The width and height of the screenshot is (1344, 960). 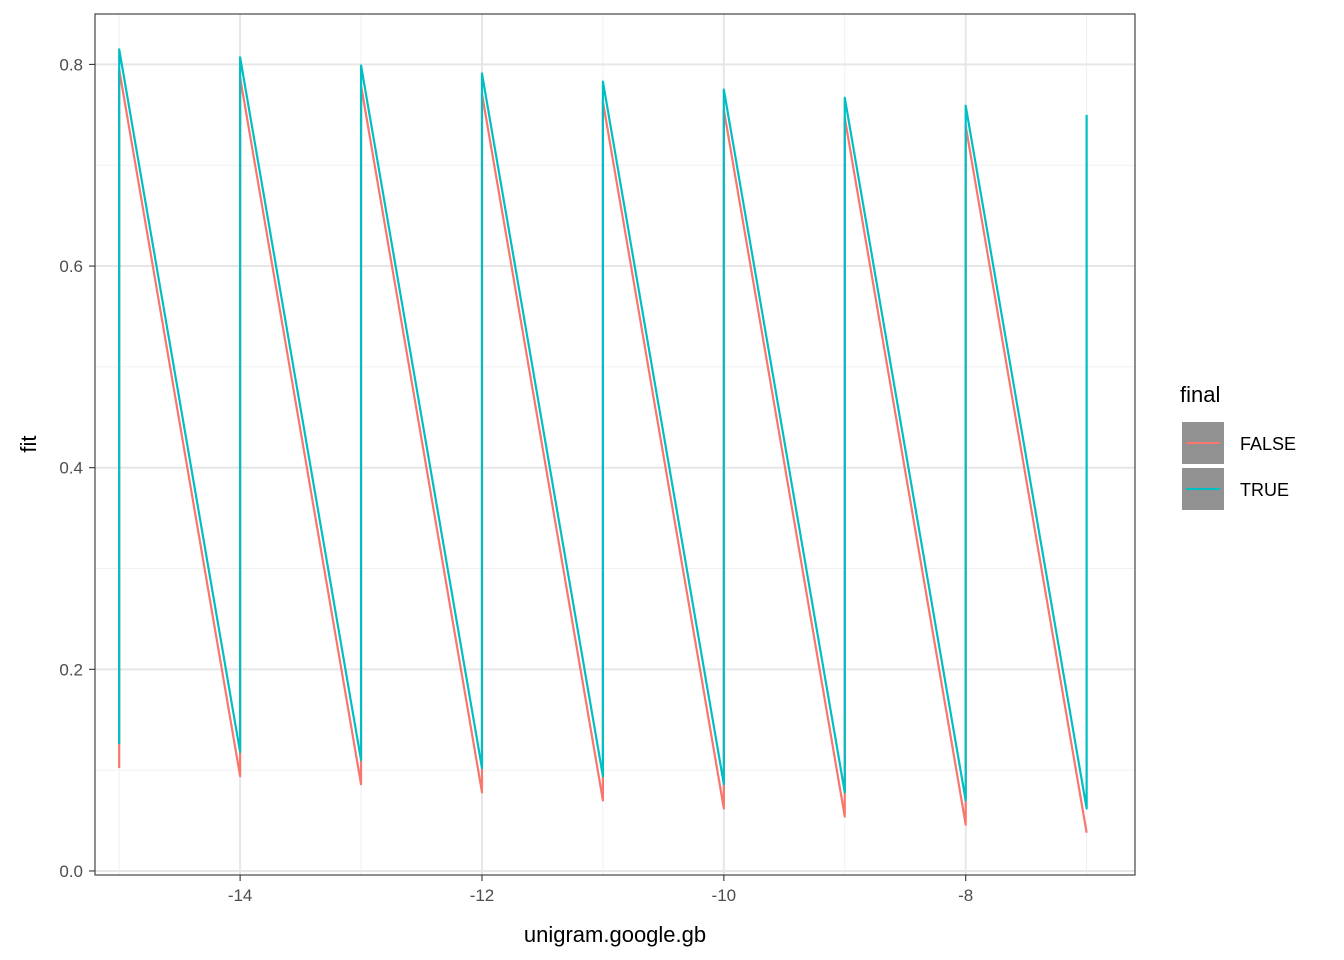 I want to click on x-tick-label: -12, so click(x=482, y=895).